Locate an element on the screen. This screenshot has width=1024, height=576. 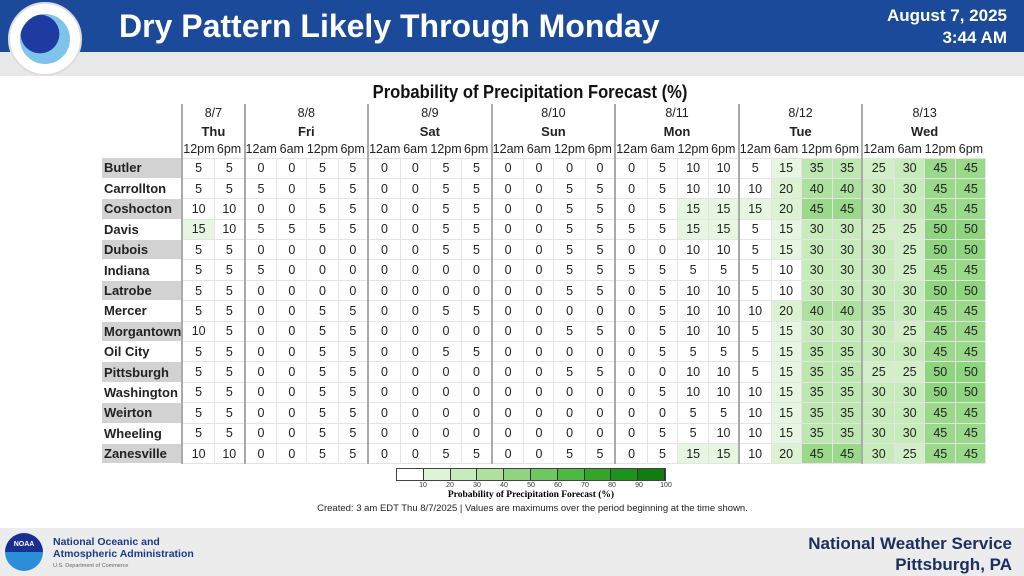
legend-tick: 50 is located at coordinates (531, 485).